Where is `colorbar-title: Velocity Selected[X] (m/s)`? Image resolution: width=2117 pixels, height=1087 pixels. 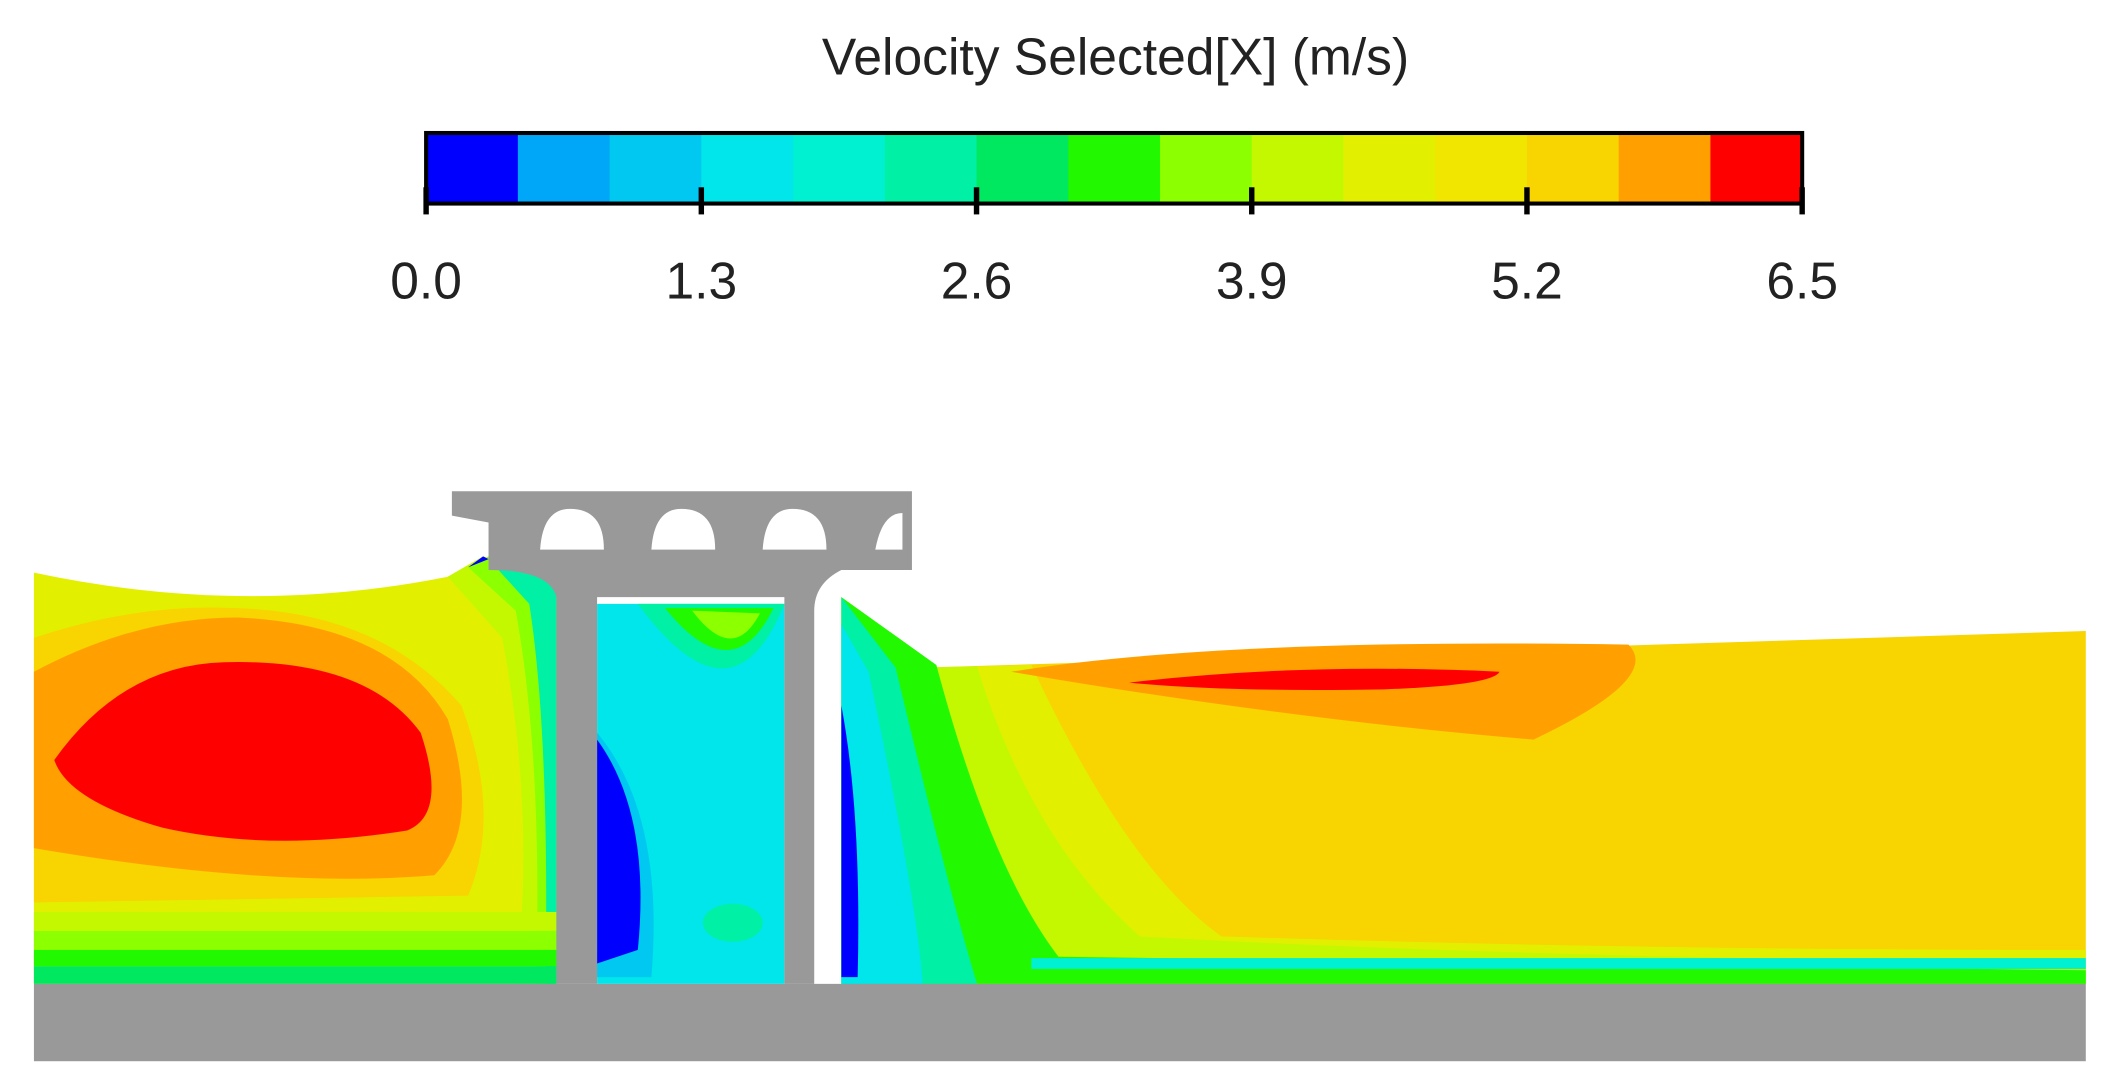 colorbar-title: Velocity Selected[X] (m/s) is located at coordinates (1115, 57).